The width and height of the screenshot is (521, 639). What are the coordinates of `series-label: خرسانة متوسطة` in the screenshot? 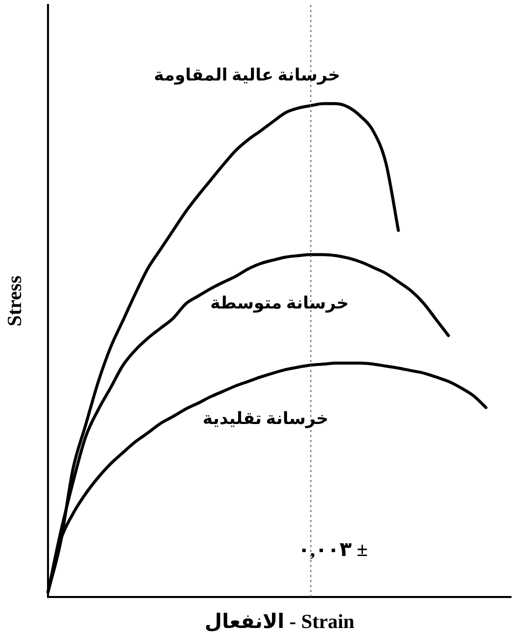 It's located at (279, 303).